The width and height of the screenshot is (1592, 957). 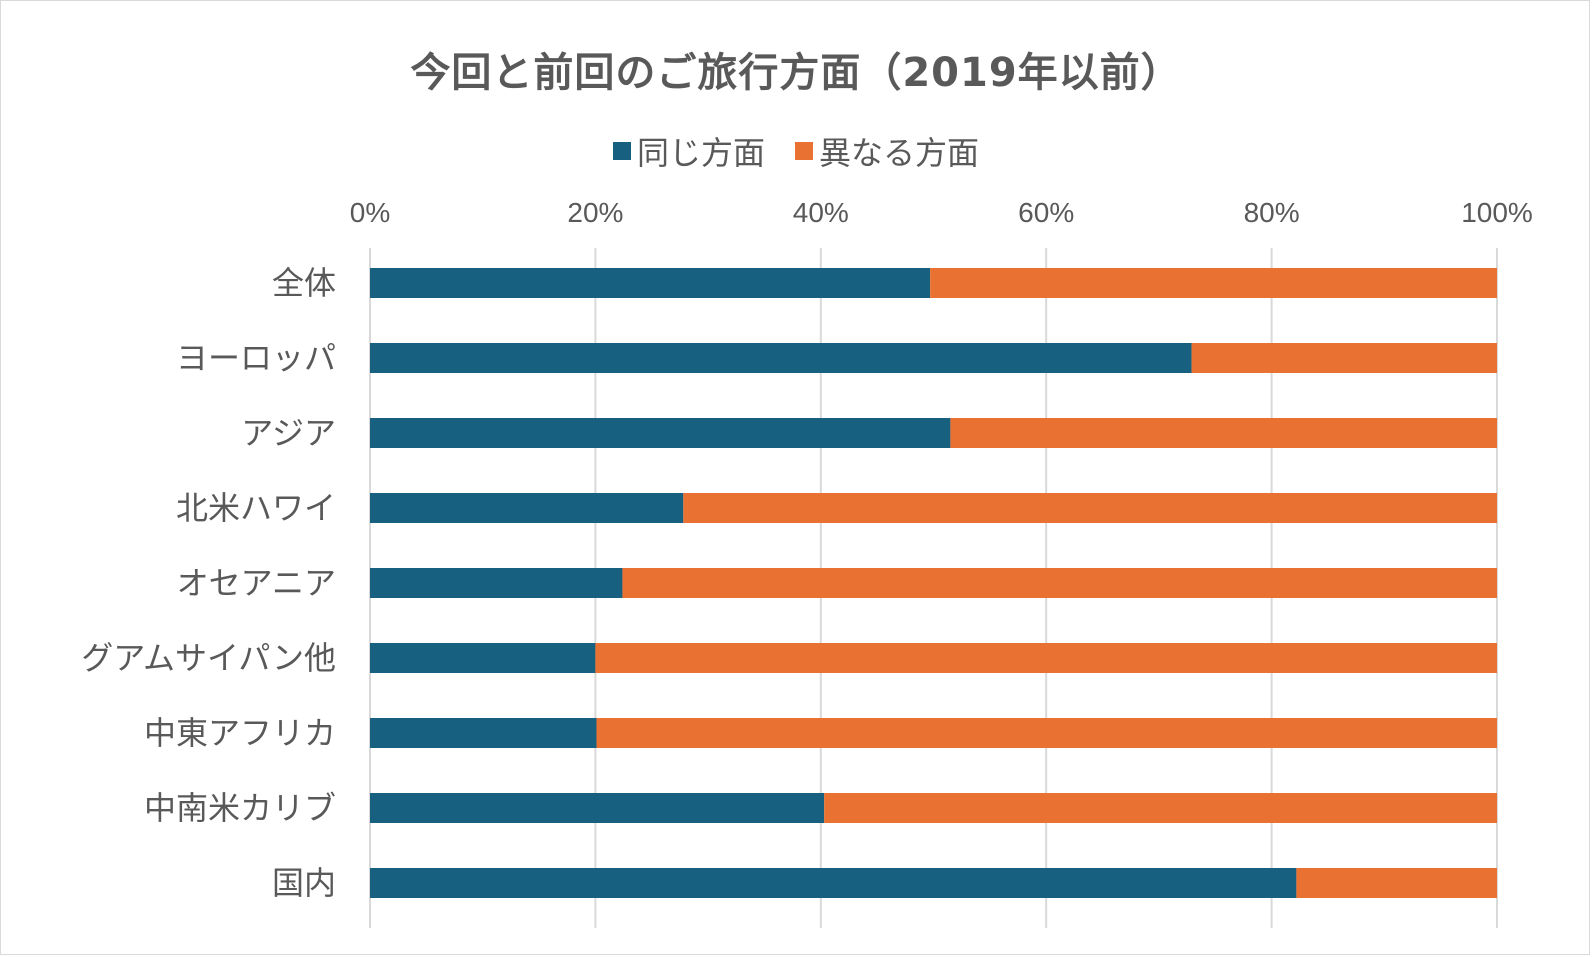 I want to click on legend-item-different: 異なる方面, so click(x=887, y=151).